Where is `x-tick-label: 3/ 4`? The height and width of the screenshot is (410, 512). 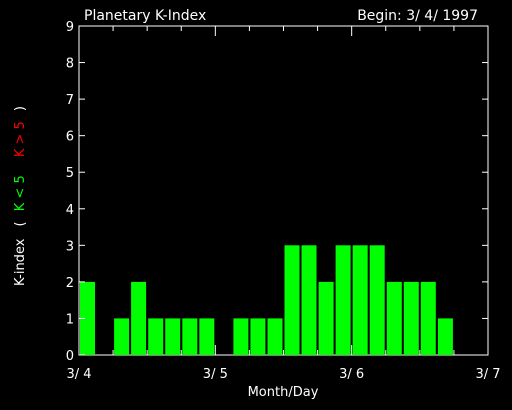
x-tick-label: 3/ 4 is located at coordinates (78, 374).